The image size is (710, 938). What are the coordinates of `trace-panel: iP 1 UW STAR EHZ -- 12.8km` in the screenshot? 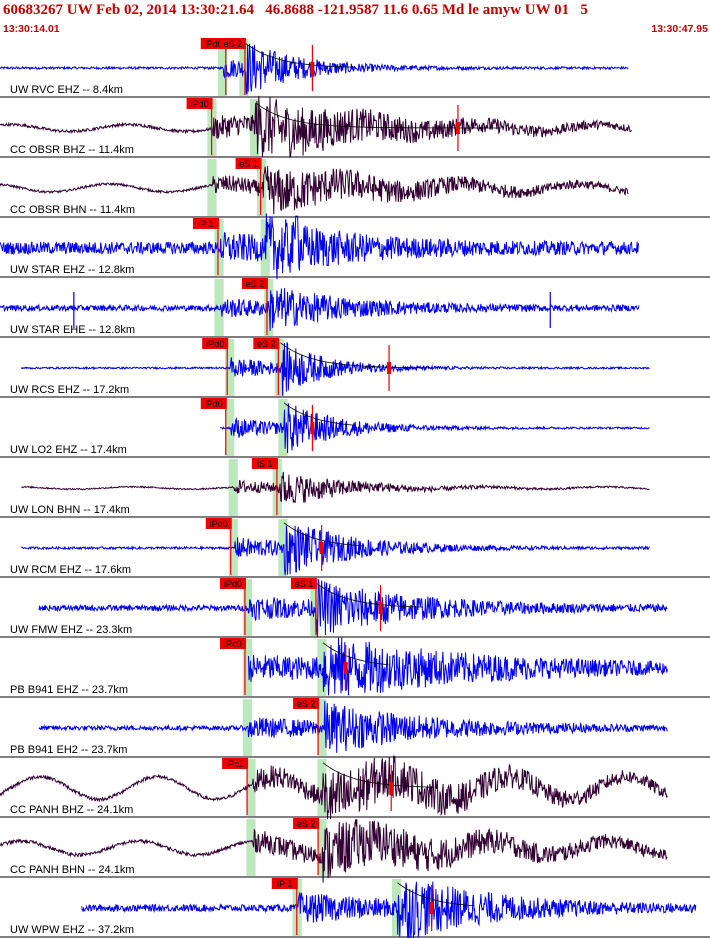 It's located at (355, 246).